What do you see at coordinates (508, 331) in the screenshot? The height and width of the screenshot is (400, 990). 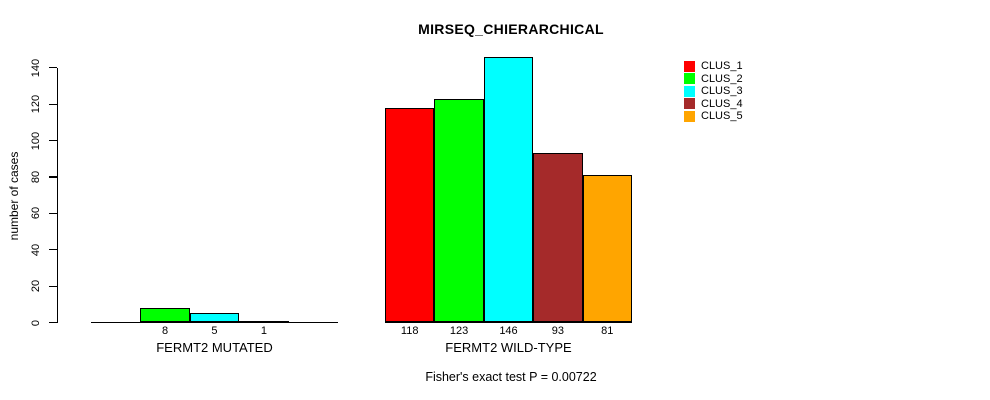 I see `bar-value-label: 146` at bounding box center [508, 331].